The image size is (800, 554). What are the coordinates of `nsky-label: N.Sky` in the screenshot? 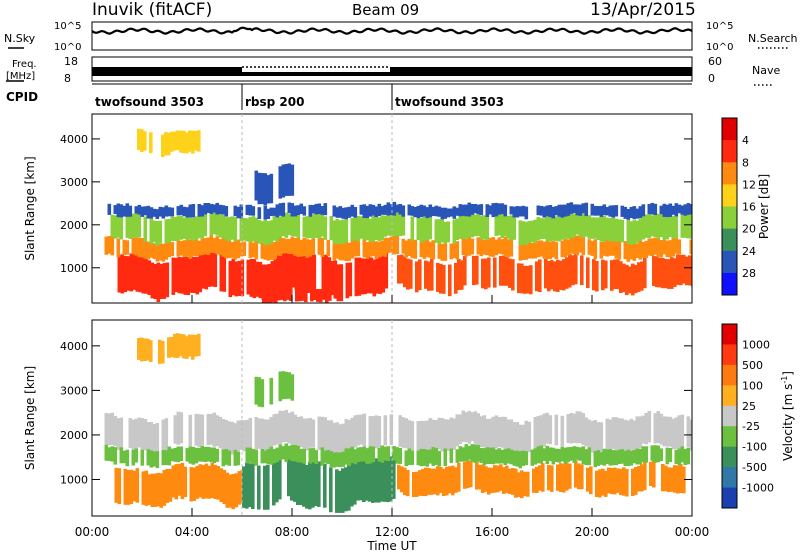 It's located at (20, 38).